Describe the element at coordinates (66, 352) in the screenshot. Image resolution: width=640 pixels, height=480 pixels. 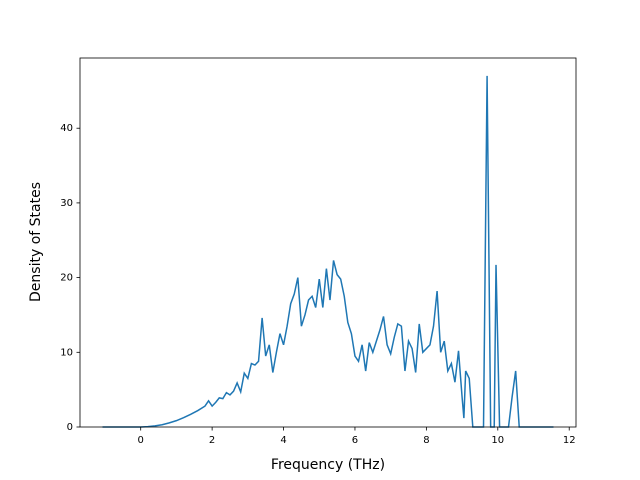
I see `y-tick-label: 10` at that location.